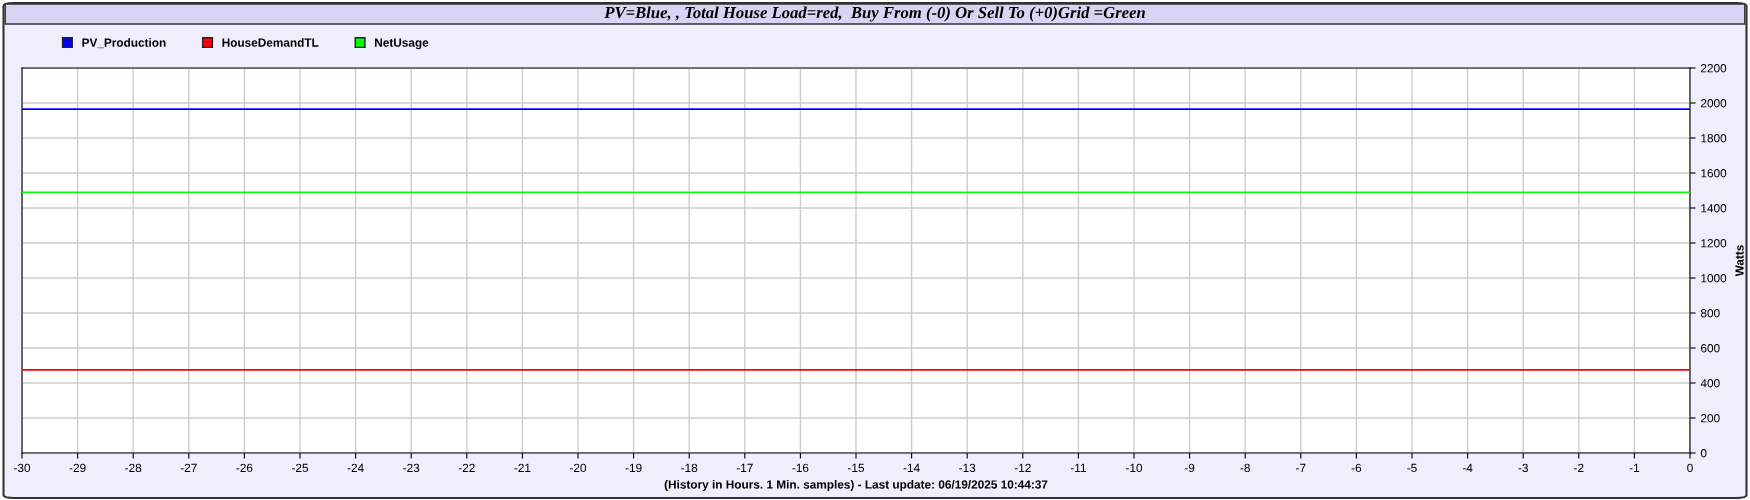 This screenshot has height=500, width=1750. What do you see at coordinates (133, 468) in the screenshot?
I see `x-tick-label: -28` at bounding box center [133, 468].